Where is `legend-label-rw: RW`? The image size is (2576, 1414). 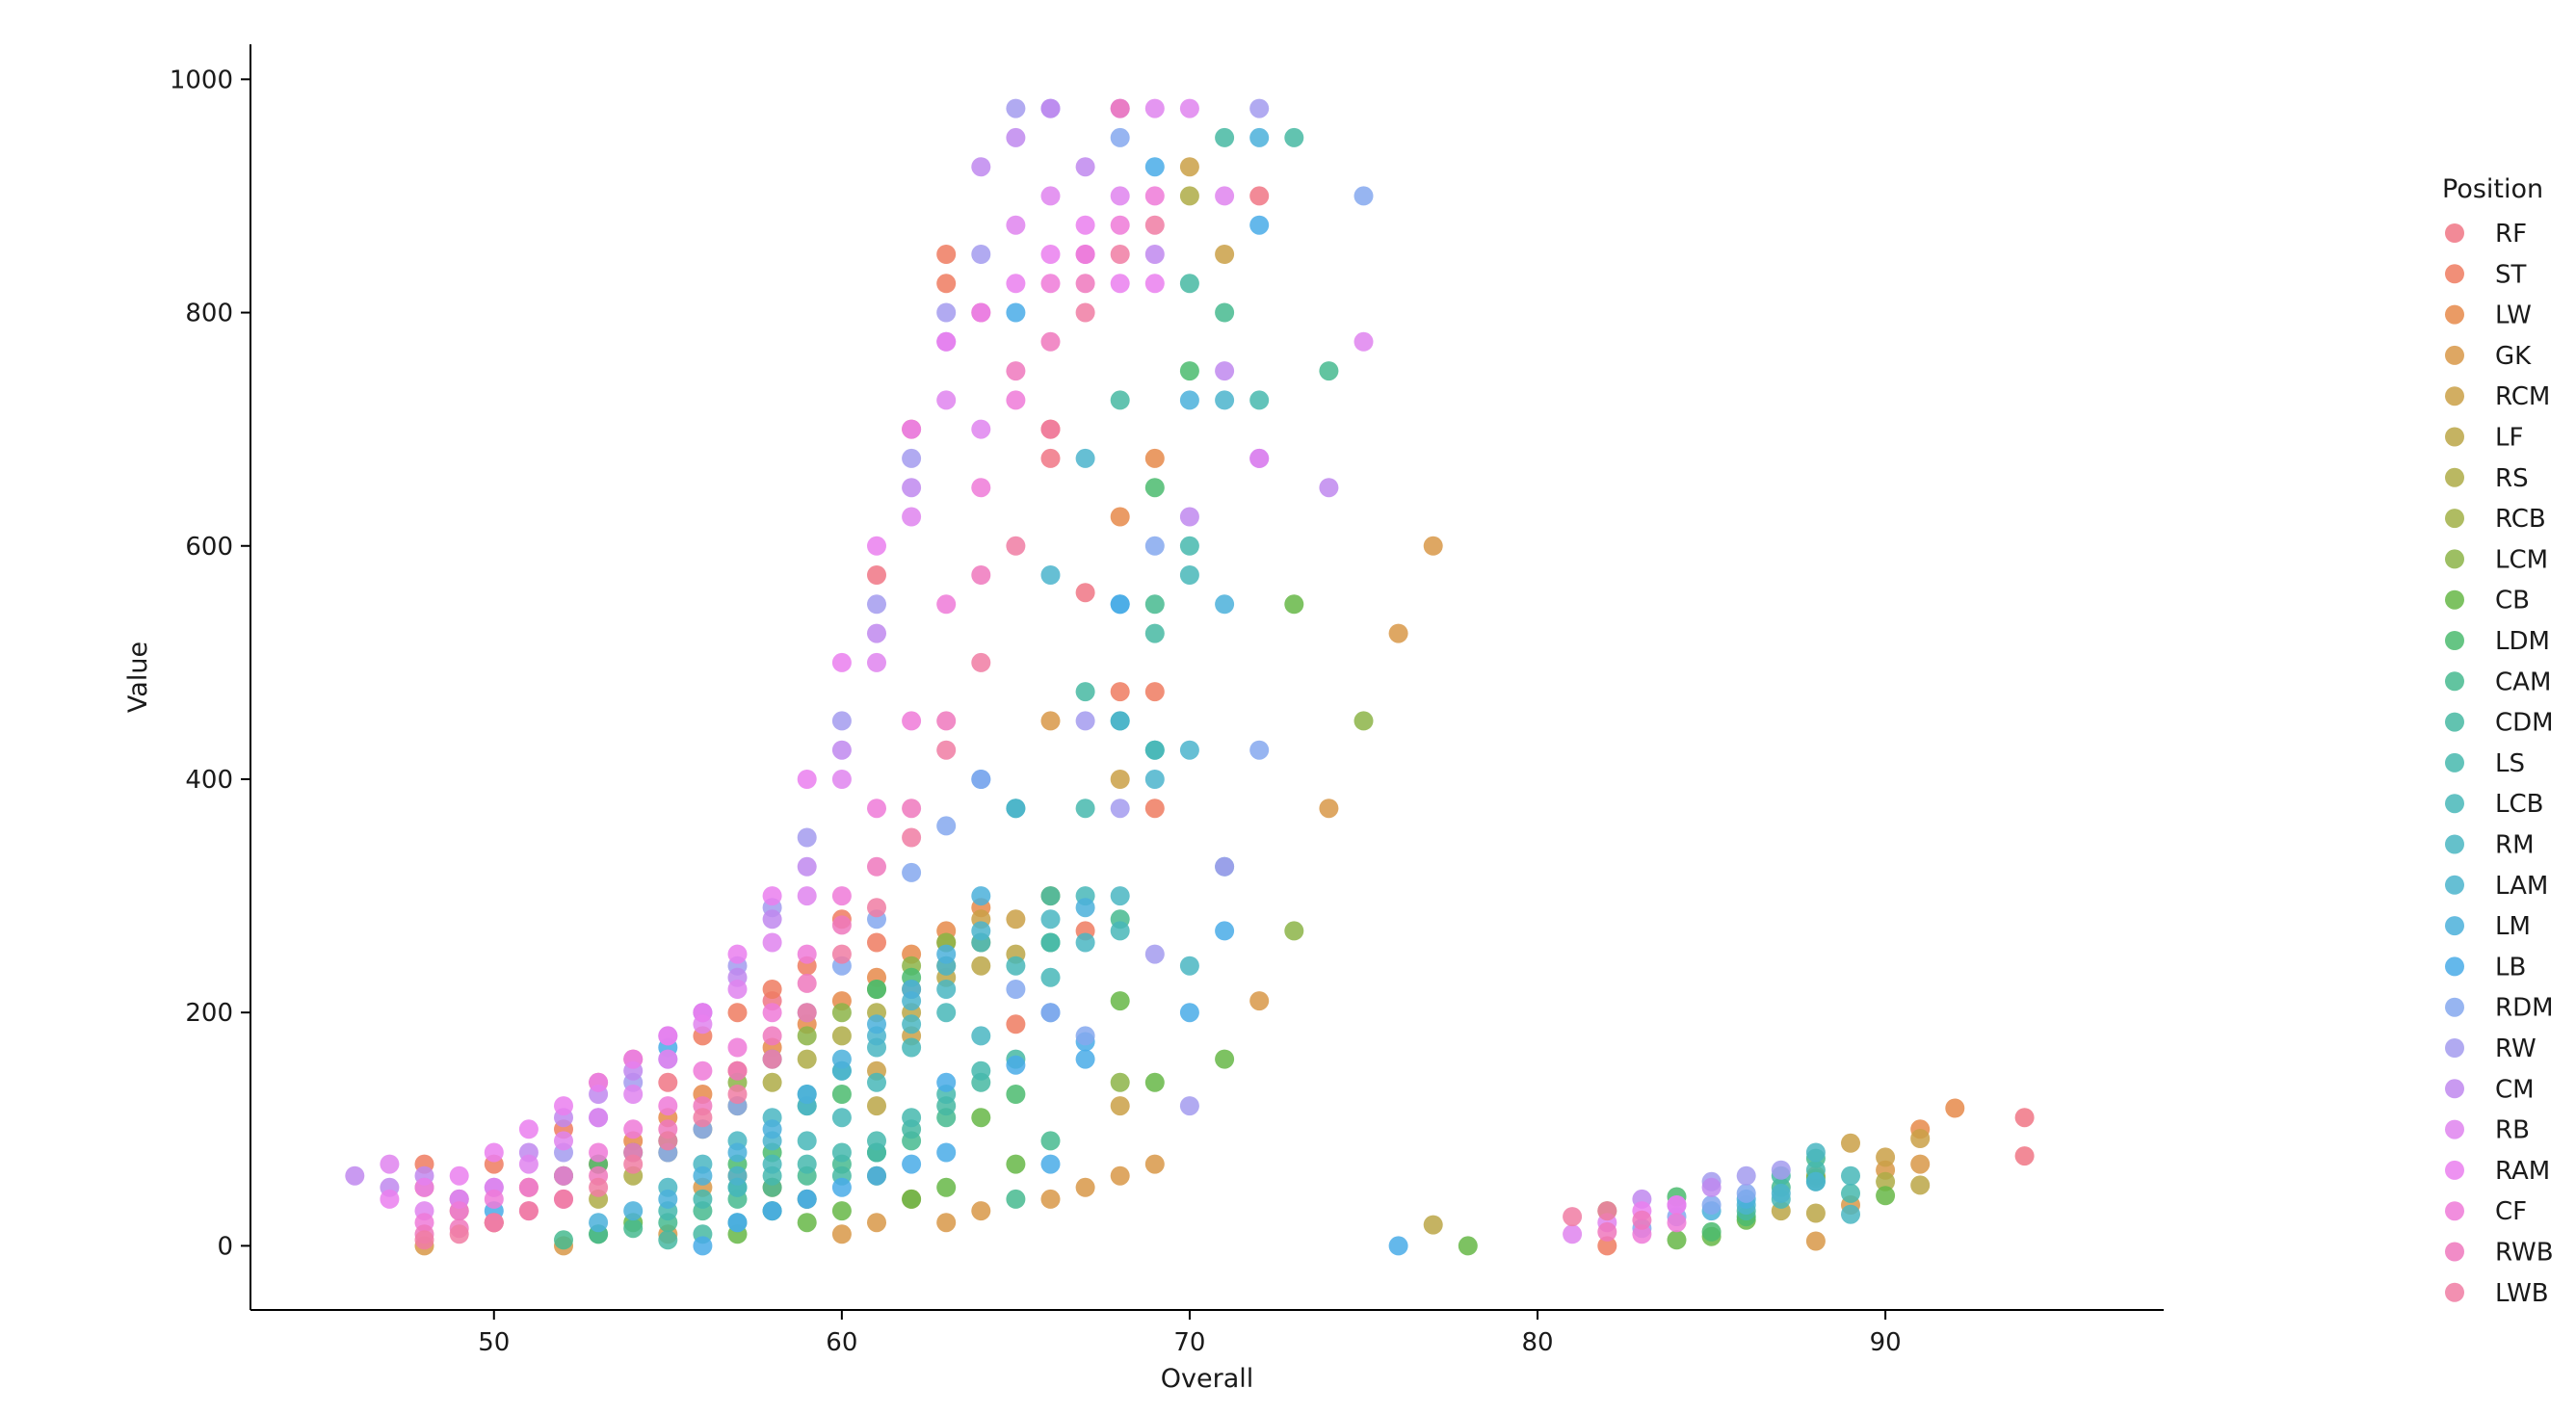
legend-label-rw: RW is located at coordinates (2516, 1048).